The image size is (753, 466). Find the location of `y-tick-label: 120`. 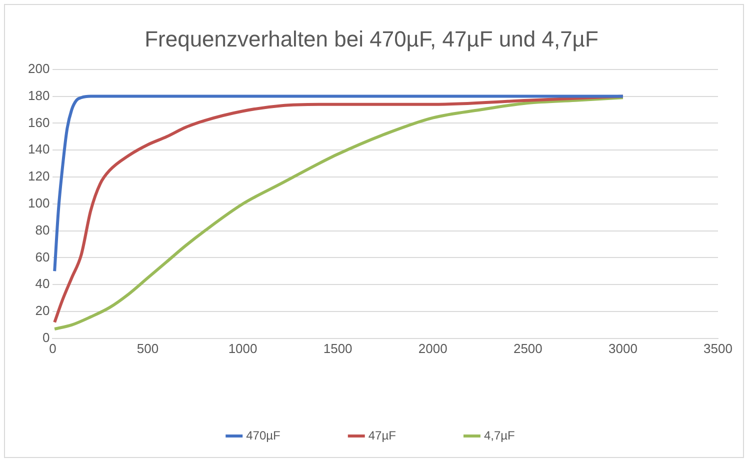

y-tick-label: 120 is located at coordinates (39, 176).